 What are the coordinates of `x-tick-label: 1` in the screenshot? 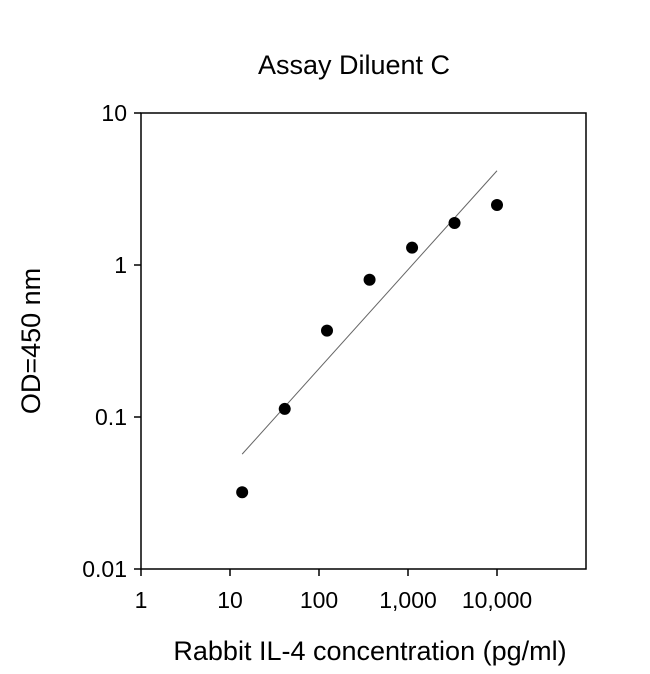 It's located at (141, 600).